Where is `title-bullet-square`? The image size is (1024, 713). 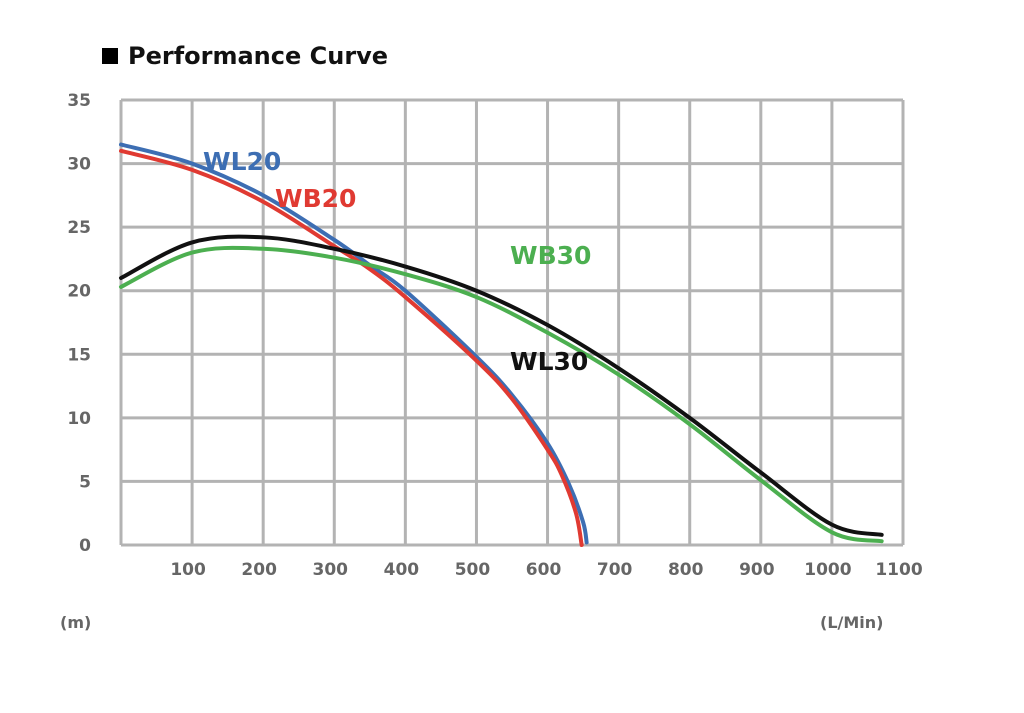
title-bullet-square is located at coordinates (110, 56).